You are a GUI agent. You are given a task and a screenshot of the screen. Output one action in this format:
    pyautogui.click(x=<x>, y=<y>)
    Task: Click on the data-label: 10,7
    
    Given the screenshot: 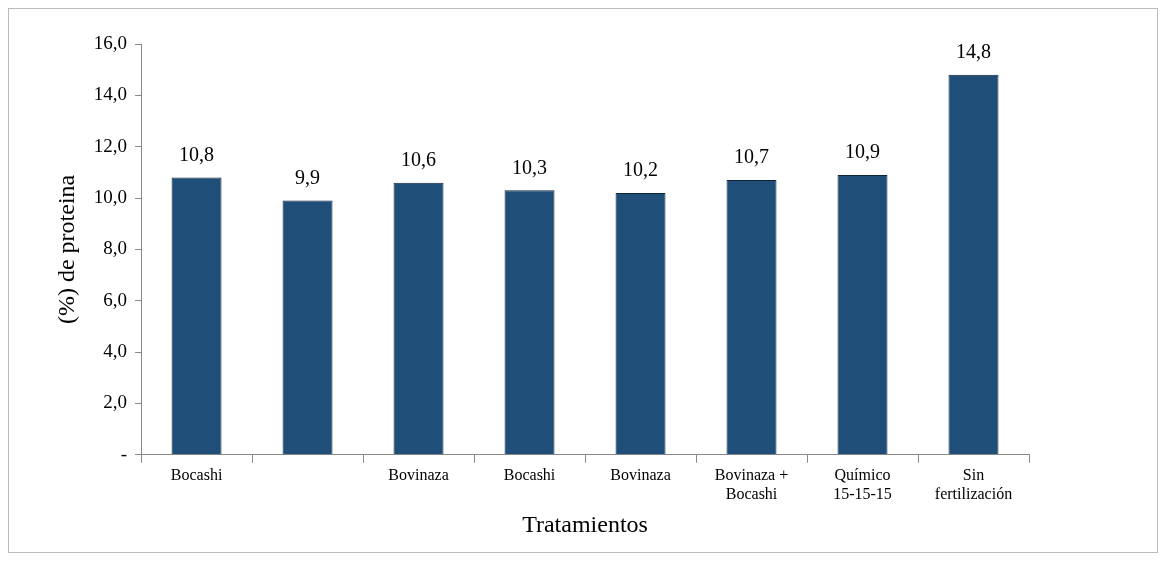 What is the action you would take?
    pyautogui.click(x=752, y=156)
    